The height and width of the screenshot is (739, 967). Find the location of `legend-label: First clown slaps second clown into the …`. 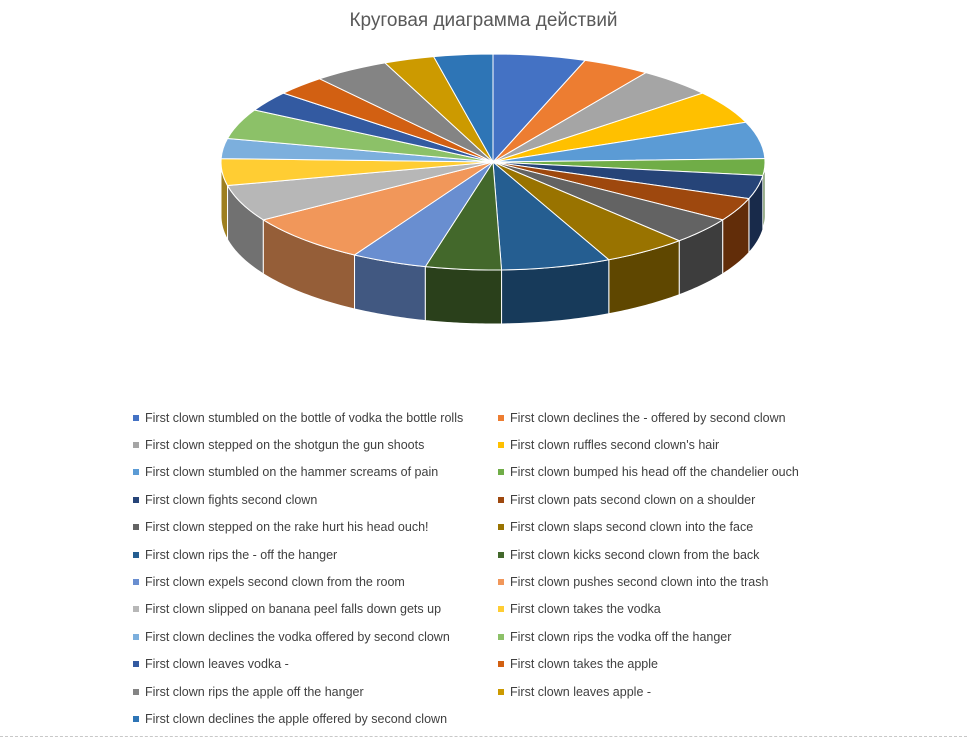

legend-label: First clown slaps second clown into the … is located at coordinates (632, 527).